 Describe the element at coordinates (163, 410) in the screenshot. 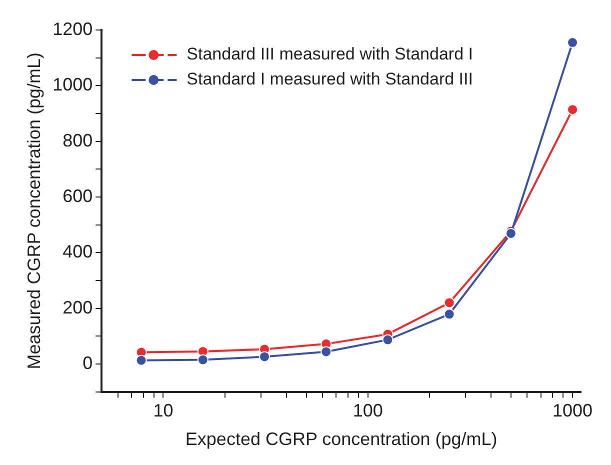

I see `x-tick-label: 10` at that location.